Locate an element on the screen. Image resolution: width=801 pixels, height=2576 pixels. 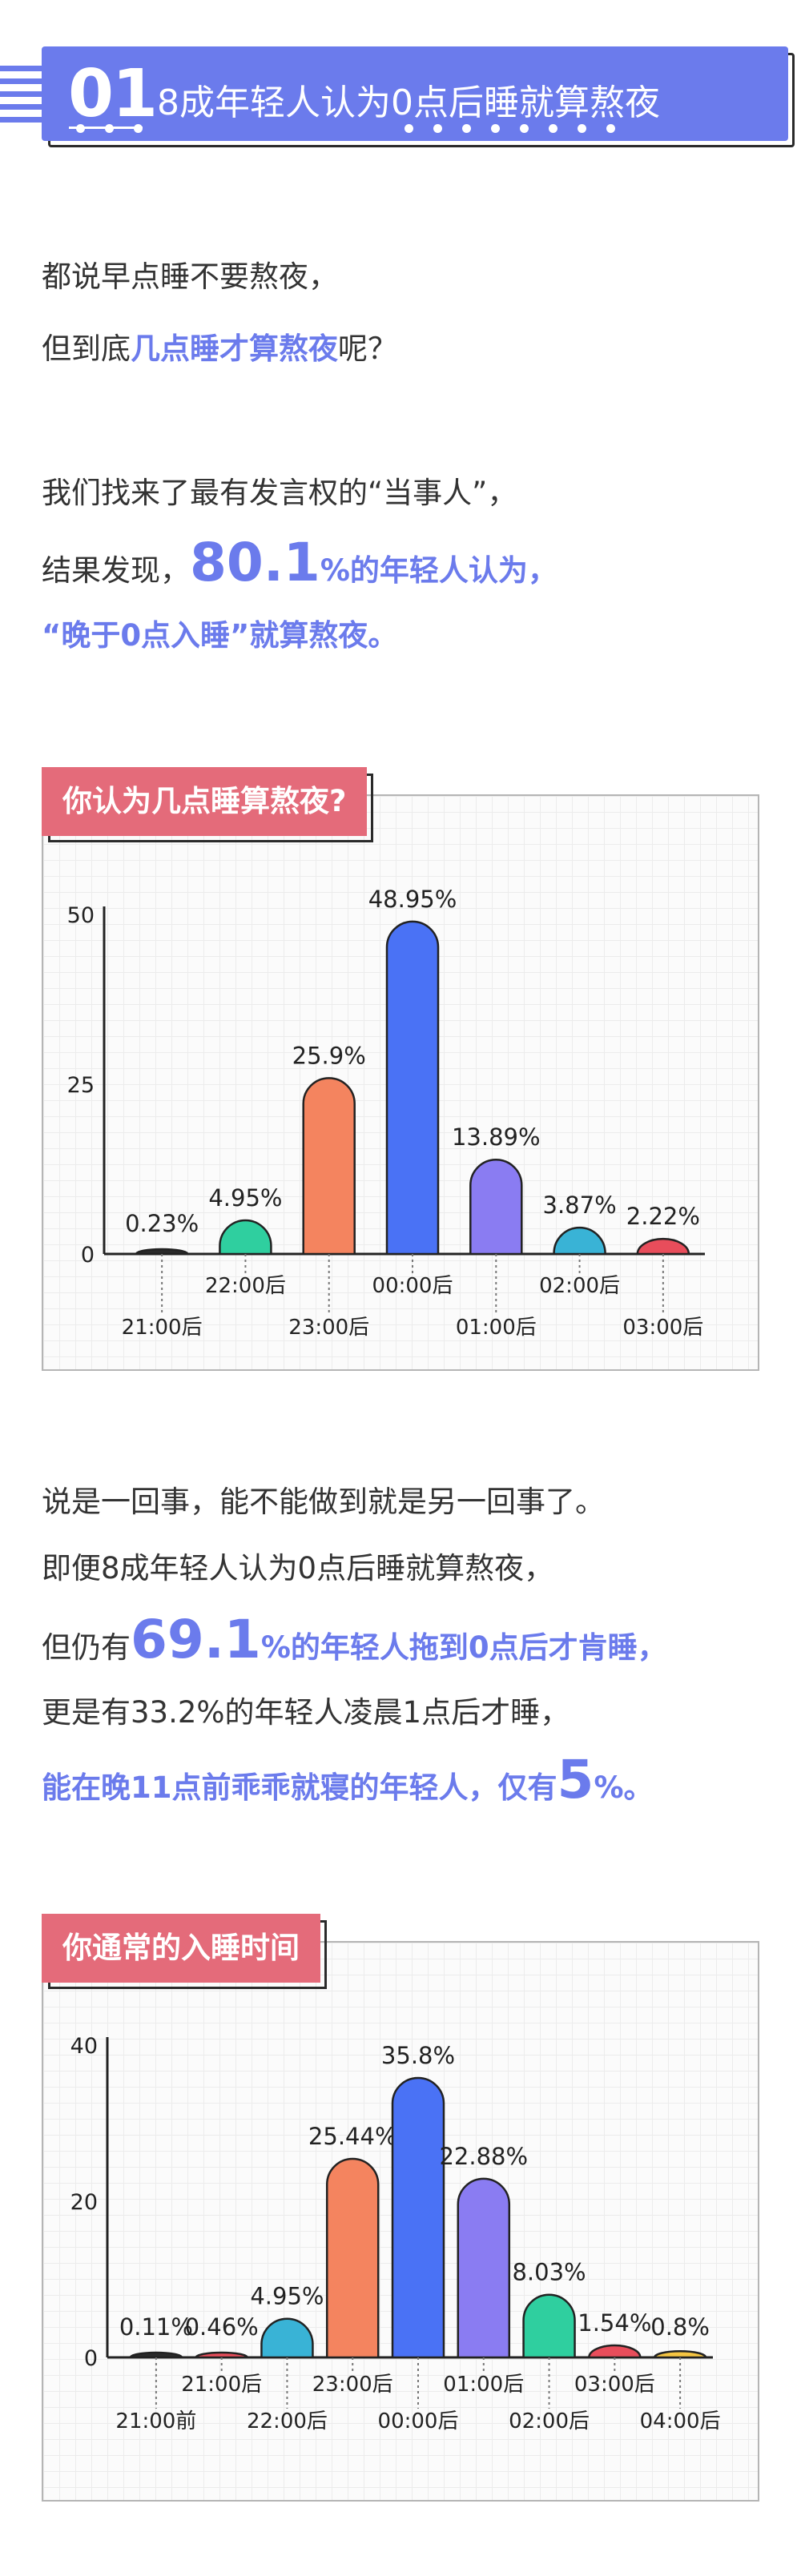
data-label: 48.95% is located at coordinates (412, 899).